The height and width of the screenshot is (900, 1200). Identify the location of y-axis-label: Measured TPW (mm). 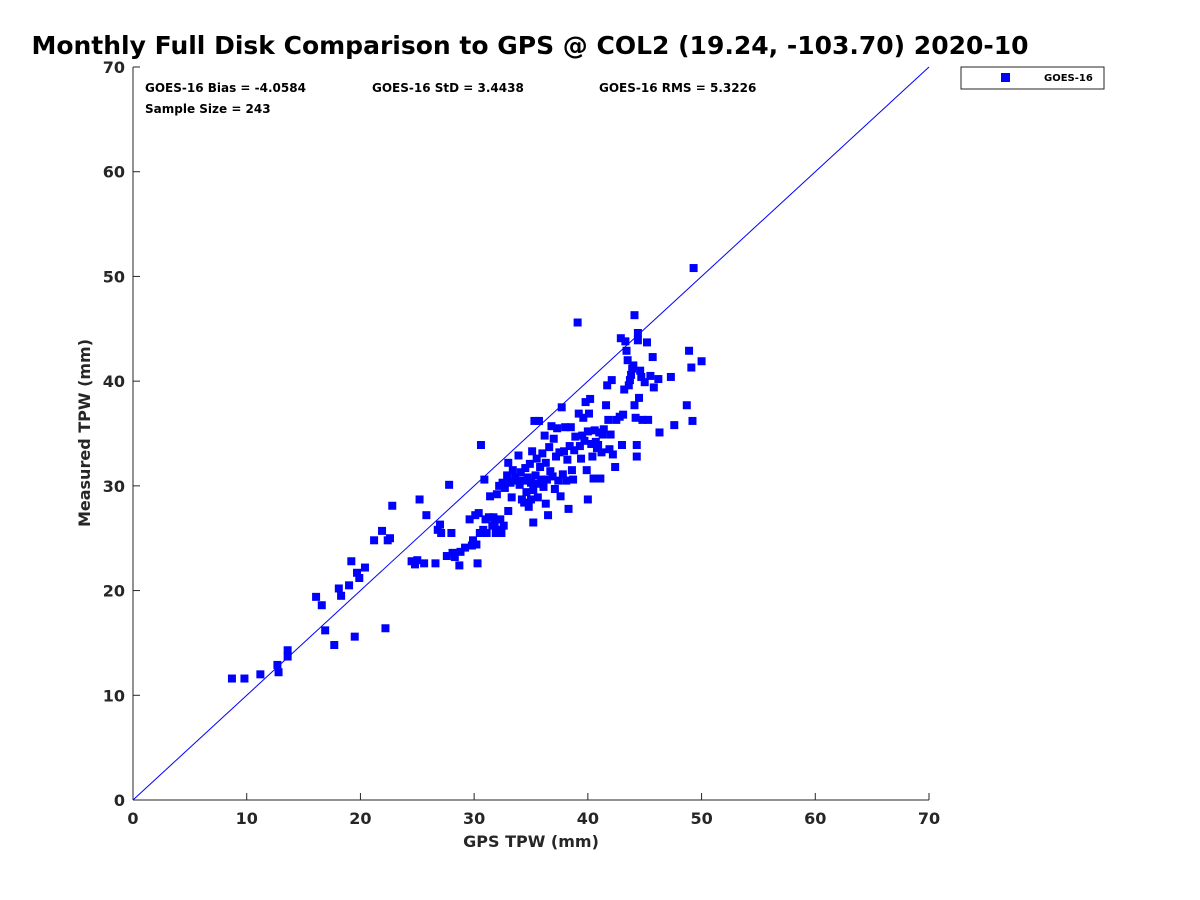
(84, 433).